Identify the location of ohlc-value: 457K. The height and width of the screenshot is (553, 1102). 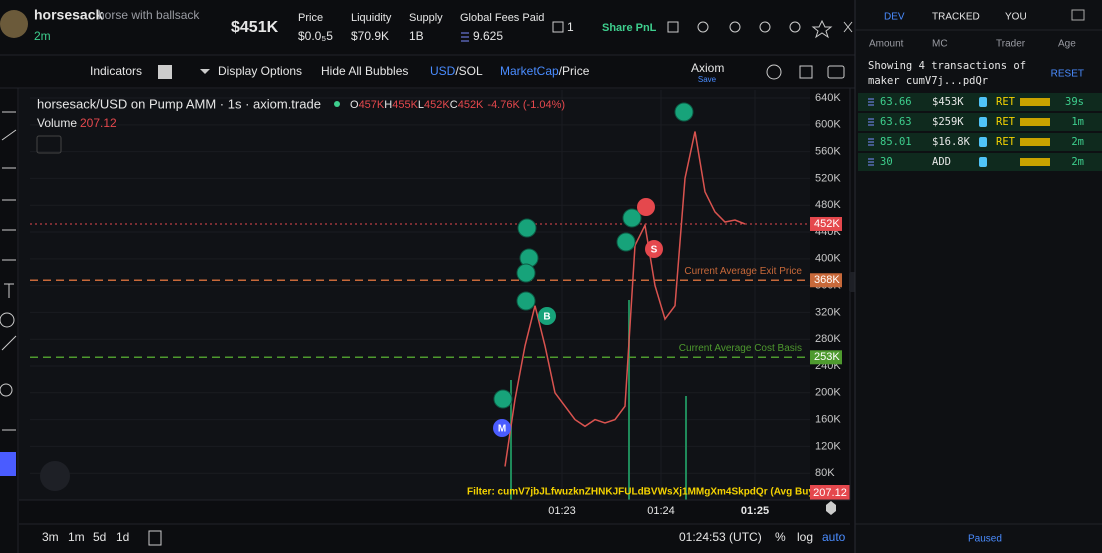
(372, 105).